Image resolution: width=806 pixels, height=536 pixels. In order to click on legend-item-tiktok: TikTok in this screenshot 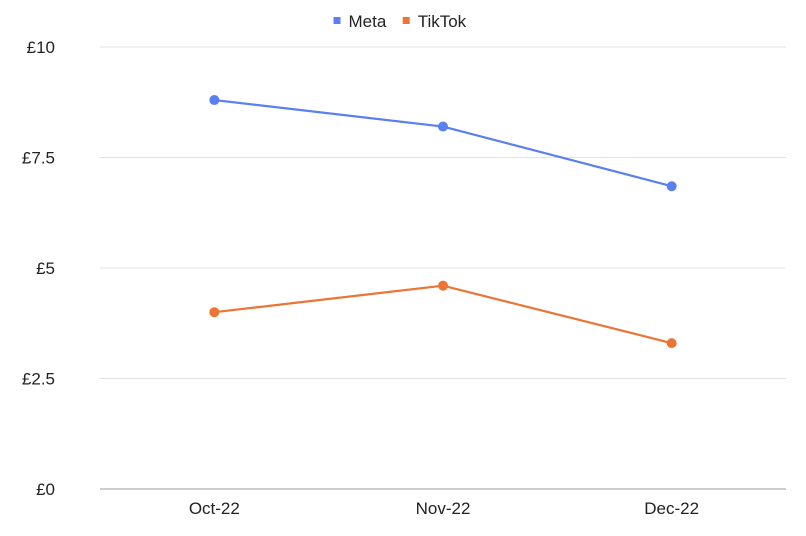, I will do `click(434, 21)`.